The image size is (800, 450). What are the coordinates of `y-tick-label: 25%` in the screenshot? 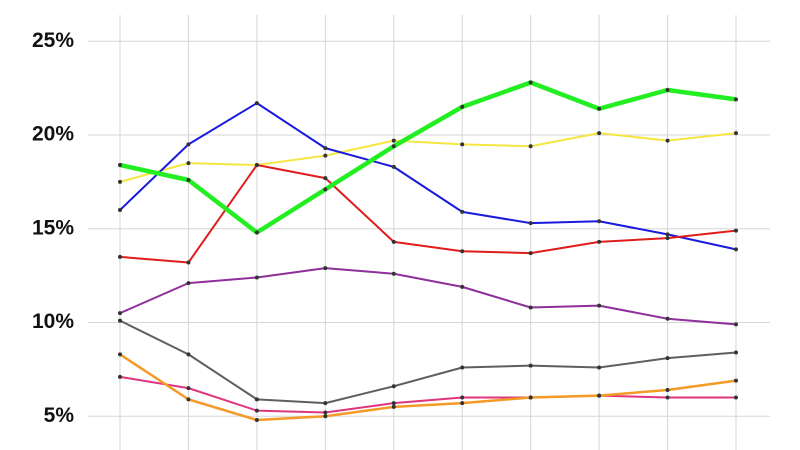 It's located at (53, 40).